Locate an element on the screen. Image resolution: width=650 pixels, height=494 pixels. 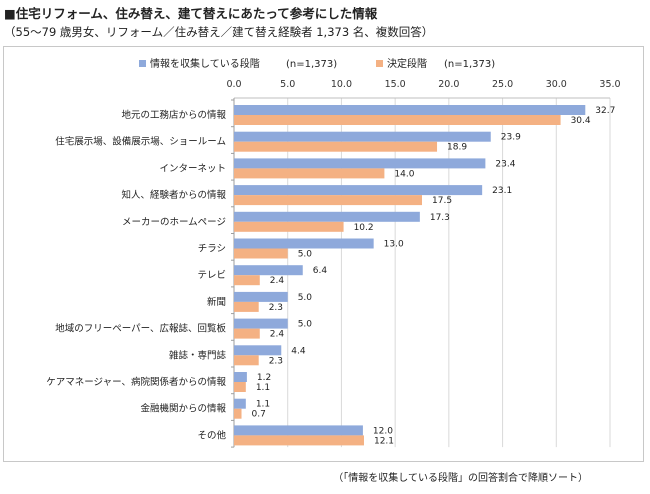
data-label-collecting: 1.1 is located at coordinates (263, 405).